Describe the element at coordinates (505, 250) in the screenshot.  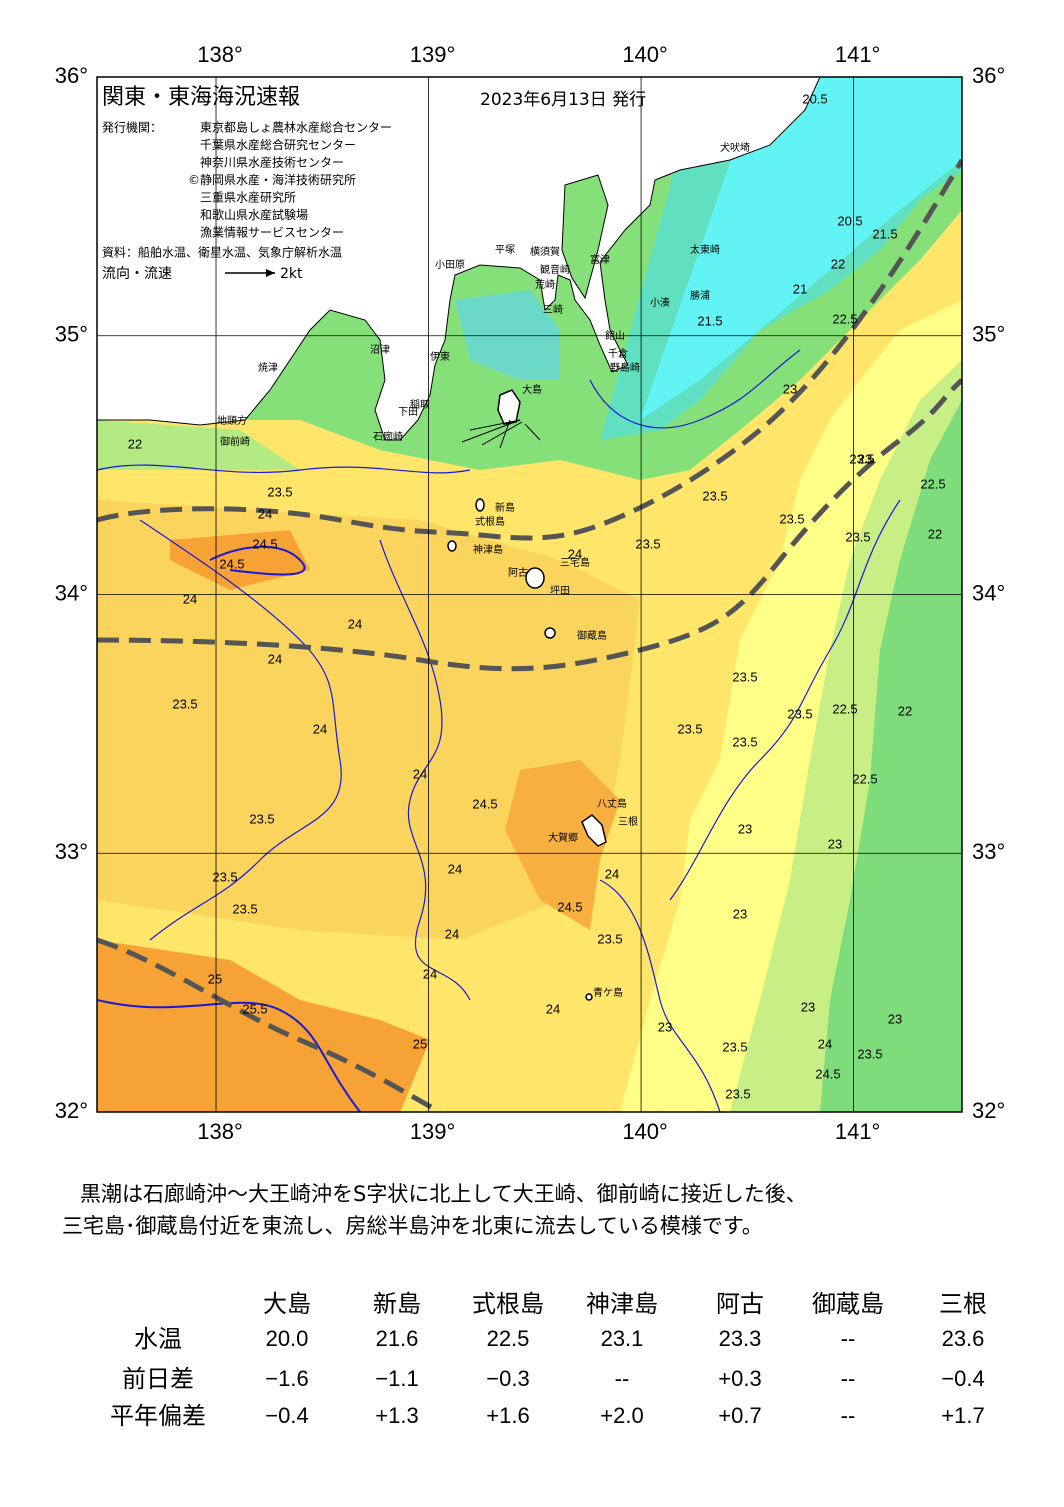
I see `place-label: 平塚` at that location.